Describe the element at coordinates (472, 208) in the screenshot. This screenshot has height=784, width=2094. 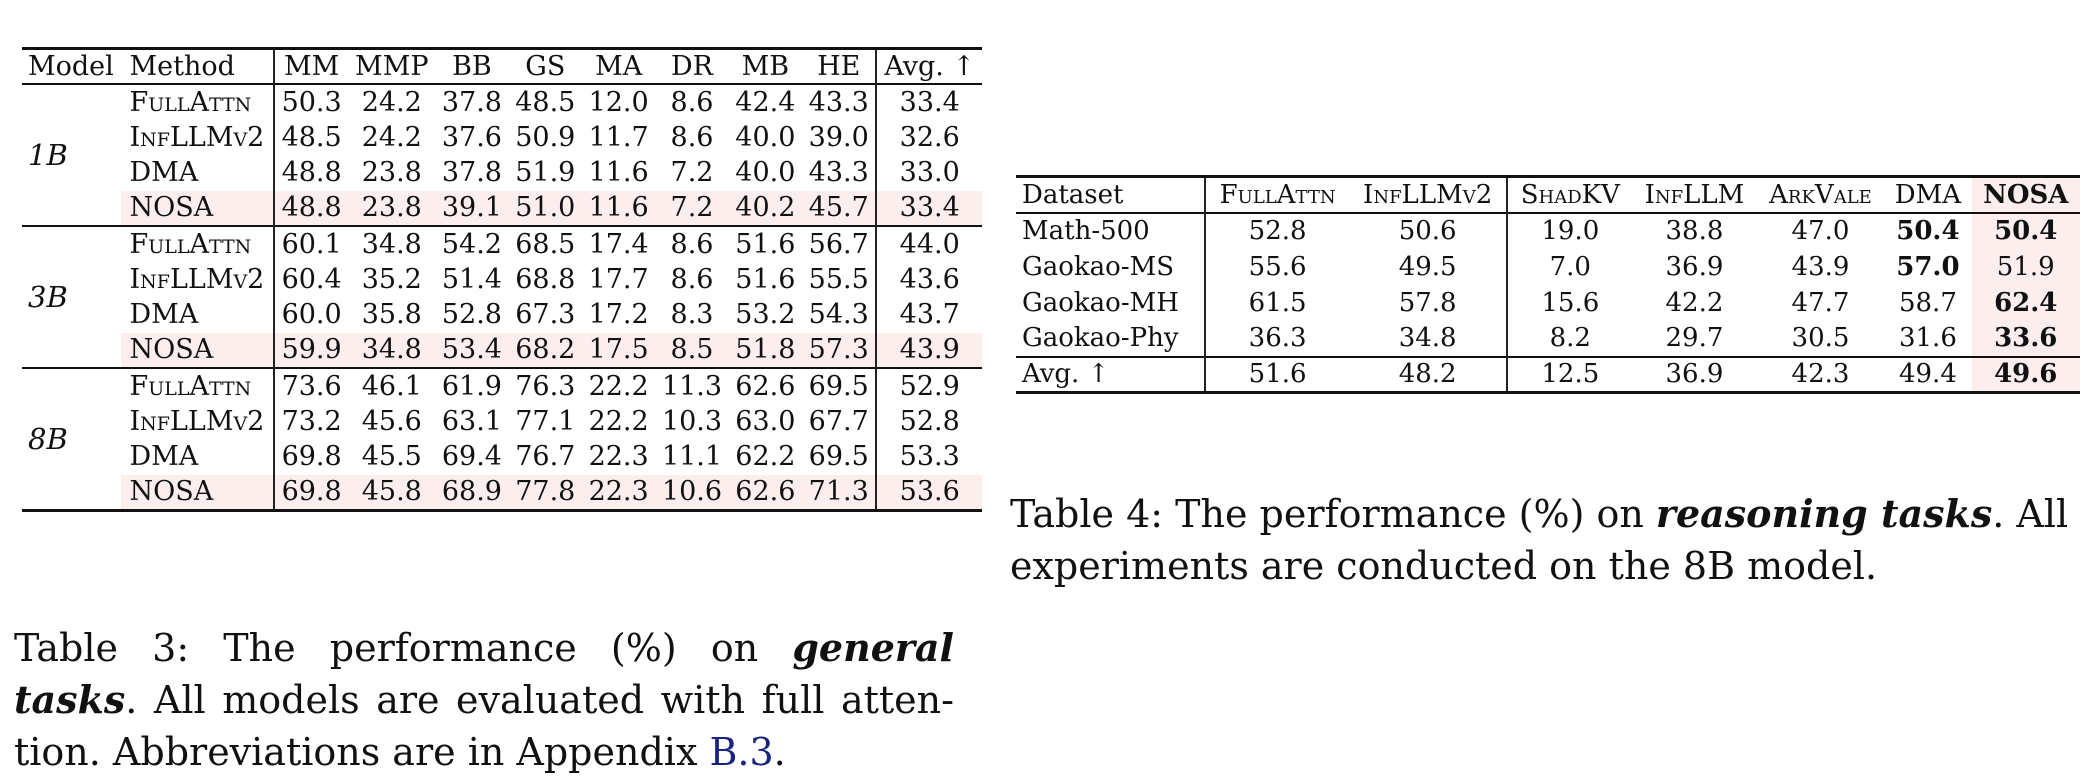
I see `table-cell: 39.1` at that location.